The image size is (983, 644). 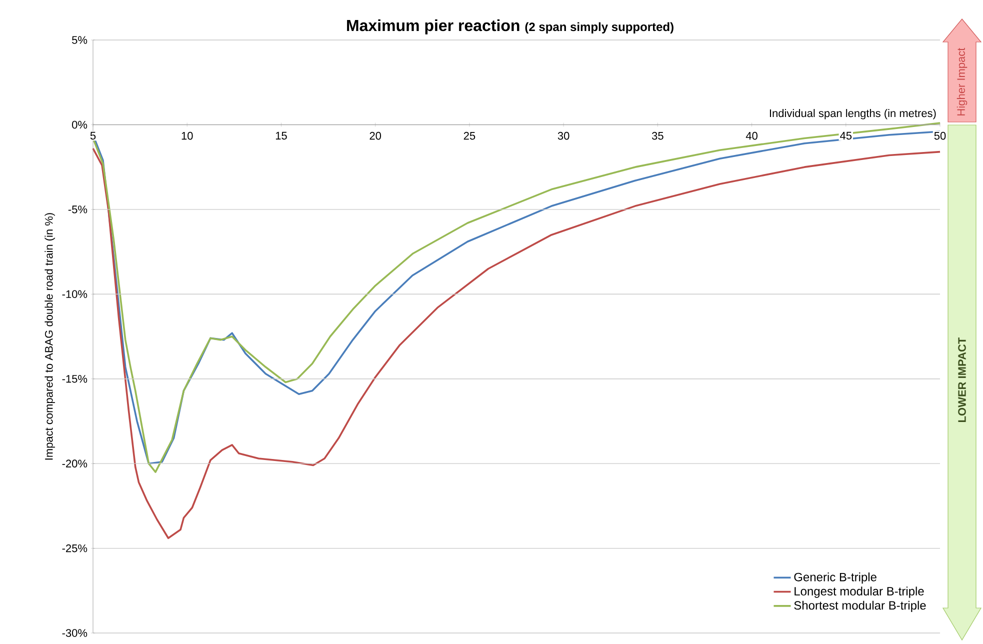 What do you see at coordinates (658, 136) in the screenshot?
I see `x-tick-label: 35` at bounding box center [658, 136].